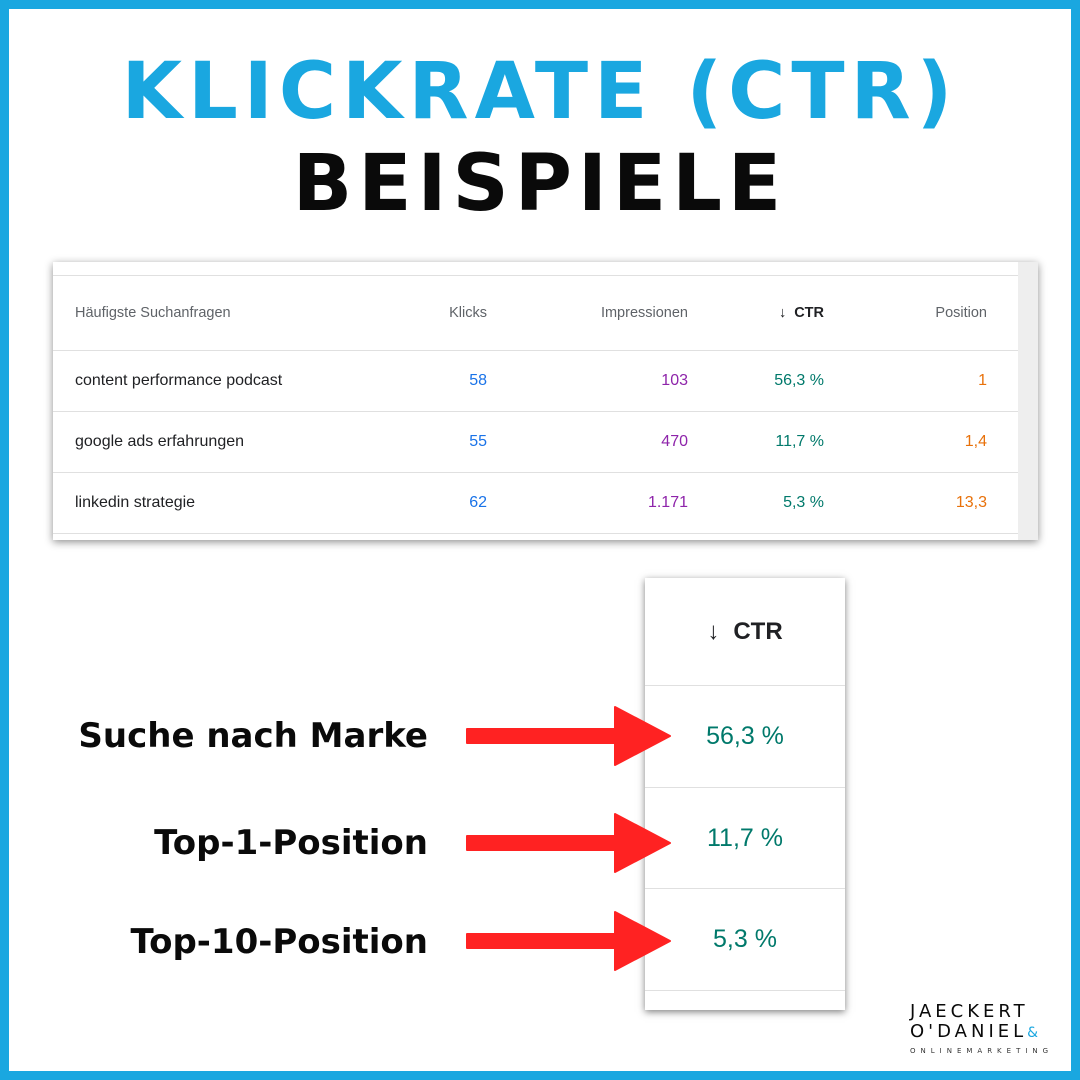  I want to click on company-logo: JAECKERT O'DANIEL& ONLINEMARKETING, so click(987, 1030).